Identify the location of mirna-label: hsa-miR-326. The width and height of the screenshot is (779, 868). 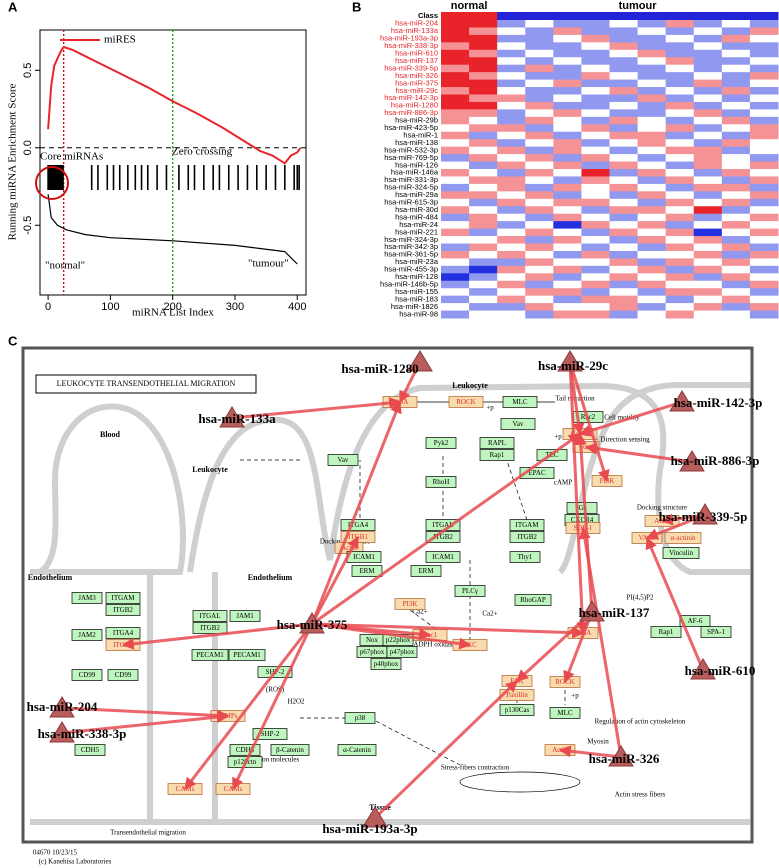
(624, 758).